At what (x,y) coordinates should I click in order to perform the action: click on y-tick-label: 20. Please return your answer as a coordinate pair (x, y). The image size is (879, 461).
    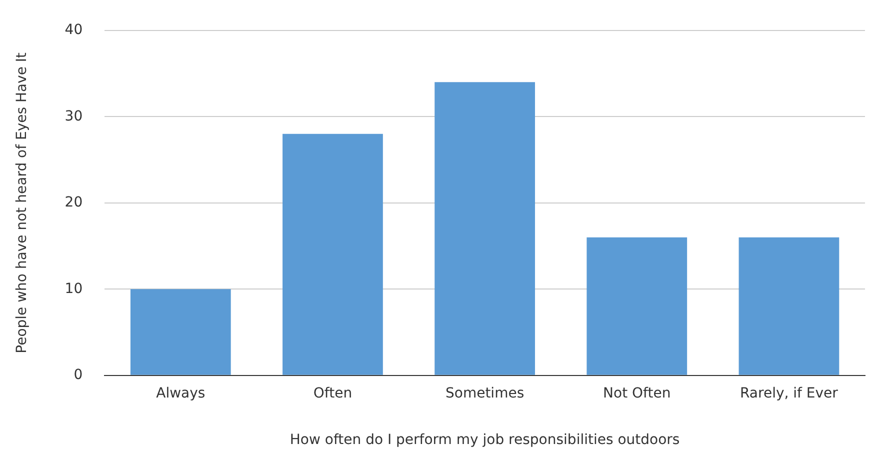
    Looking at the image, I should click on (73, 202).